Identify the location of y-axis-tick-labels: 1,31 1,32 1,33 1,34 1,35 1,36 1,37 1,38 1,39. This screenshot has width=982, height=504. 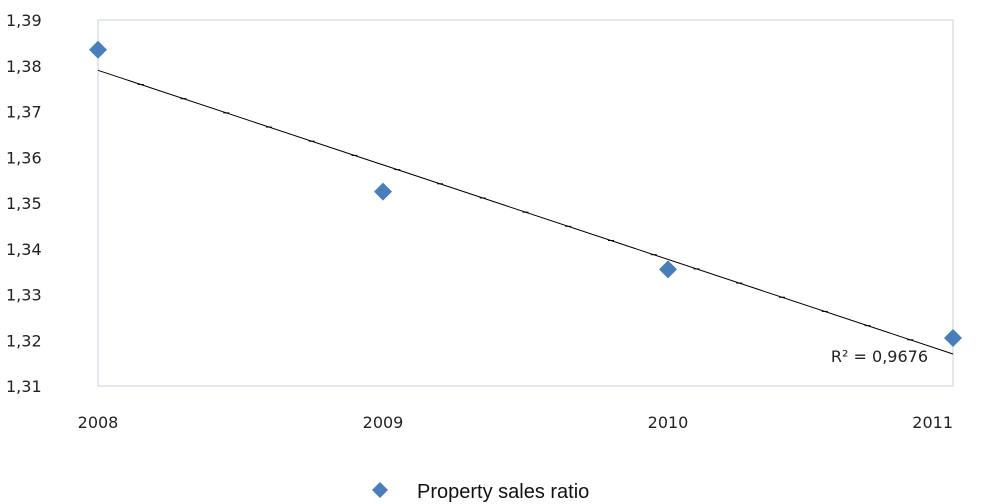
(24, 203).